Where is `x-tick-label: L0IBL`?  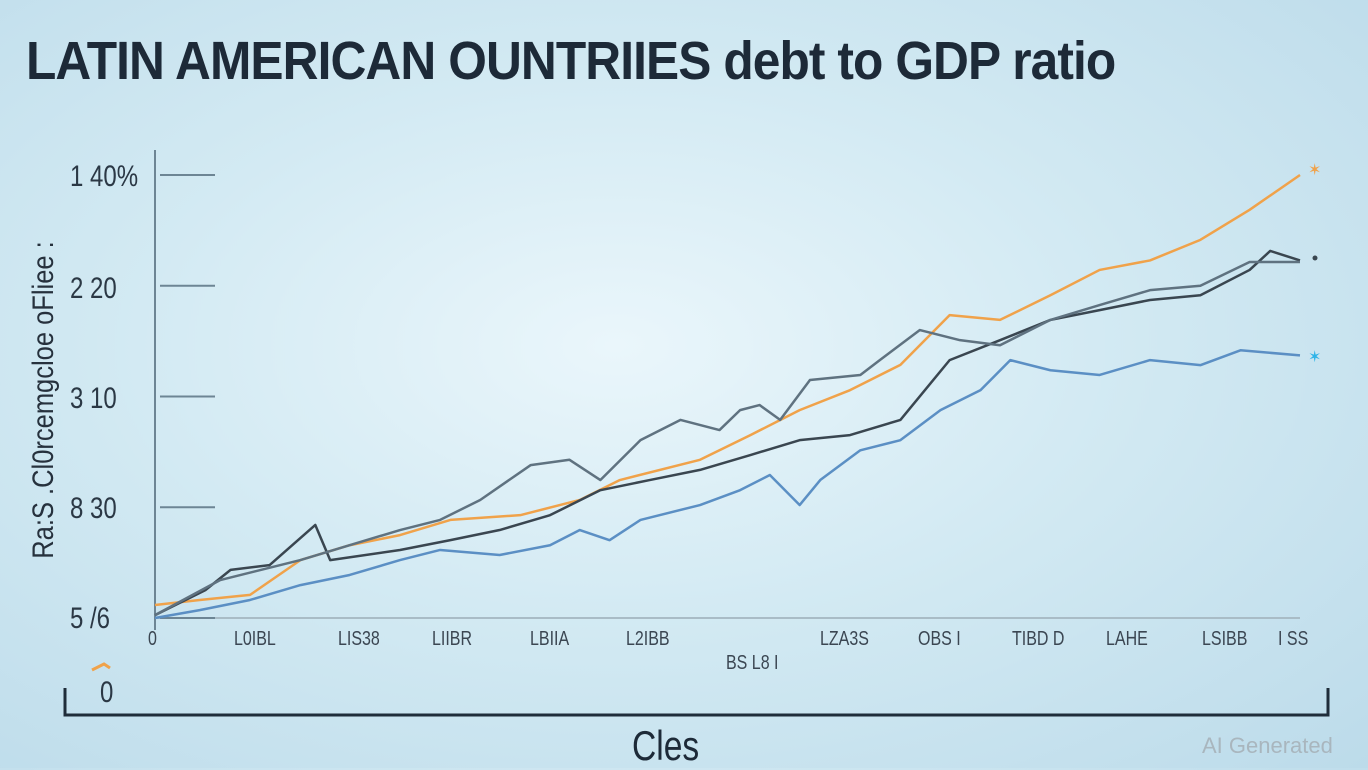
x-tick-label: L0IBL is located at coordinates (255, 639).